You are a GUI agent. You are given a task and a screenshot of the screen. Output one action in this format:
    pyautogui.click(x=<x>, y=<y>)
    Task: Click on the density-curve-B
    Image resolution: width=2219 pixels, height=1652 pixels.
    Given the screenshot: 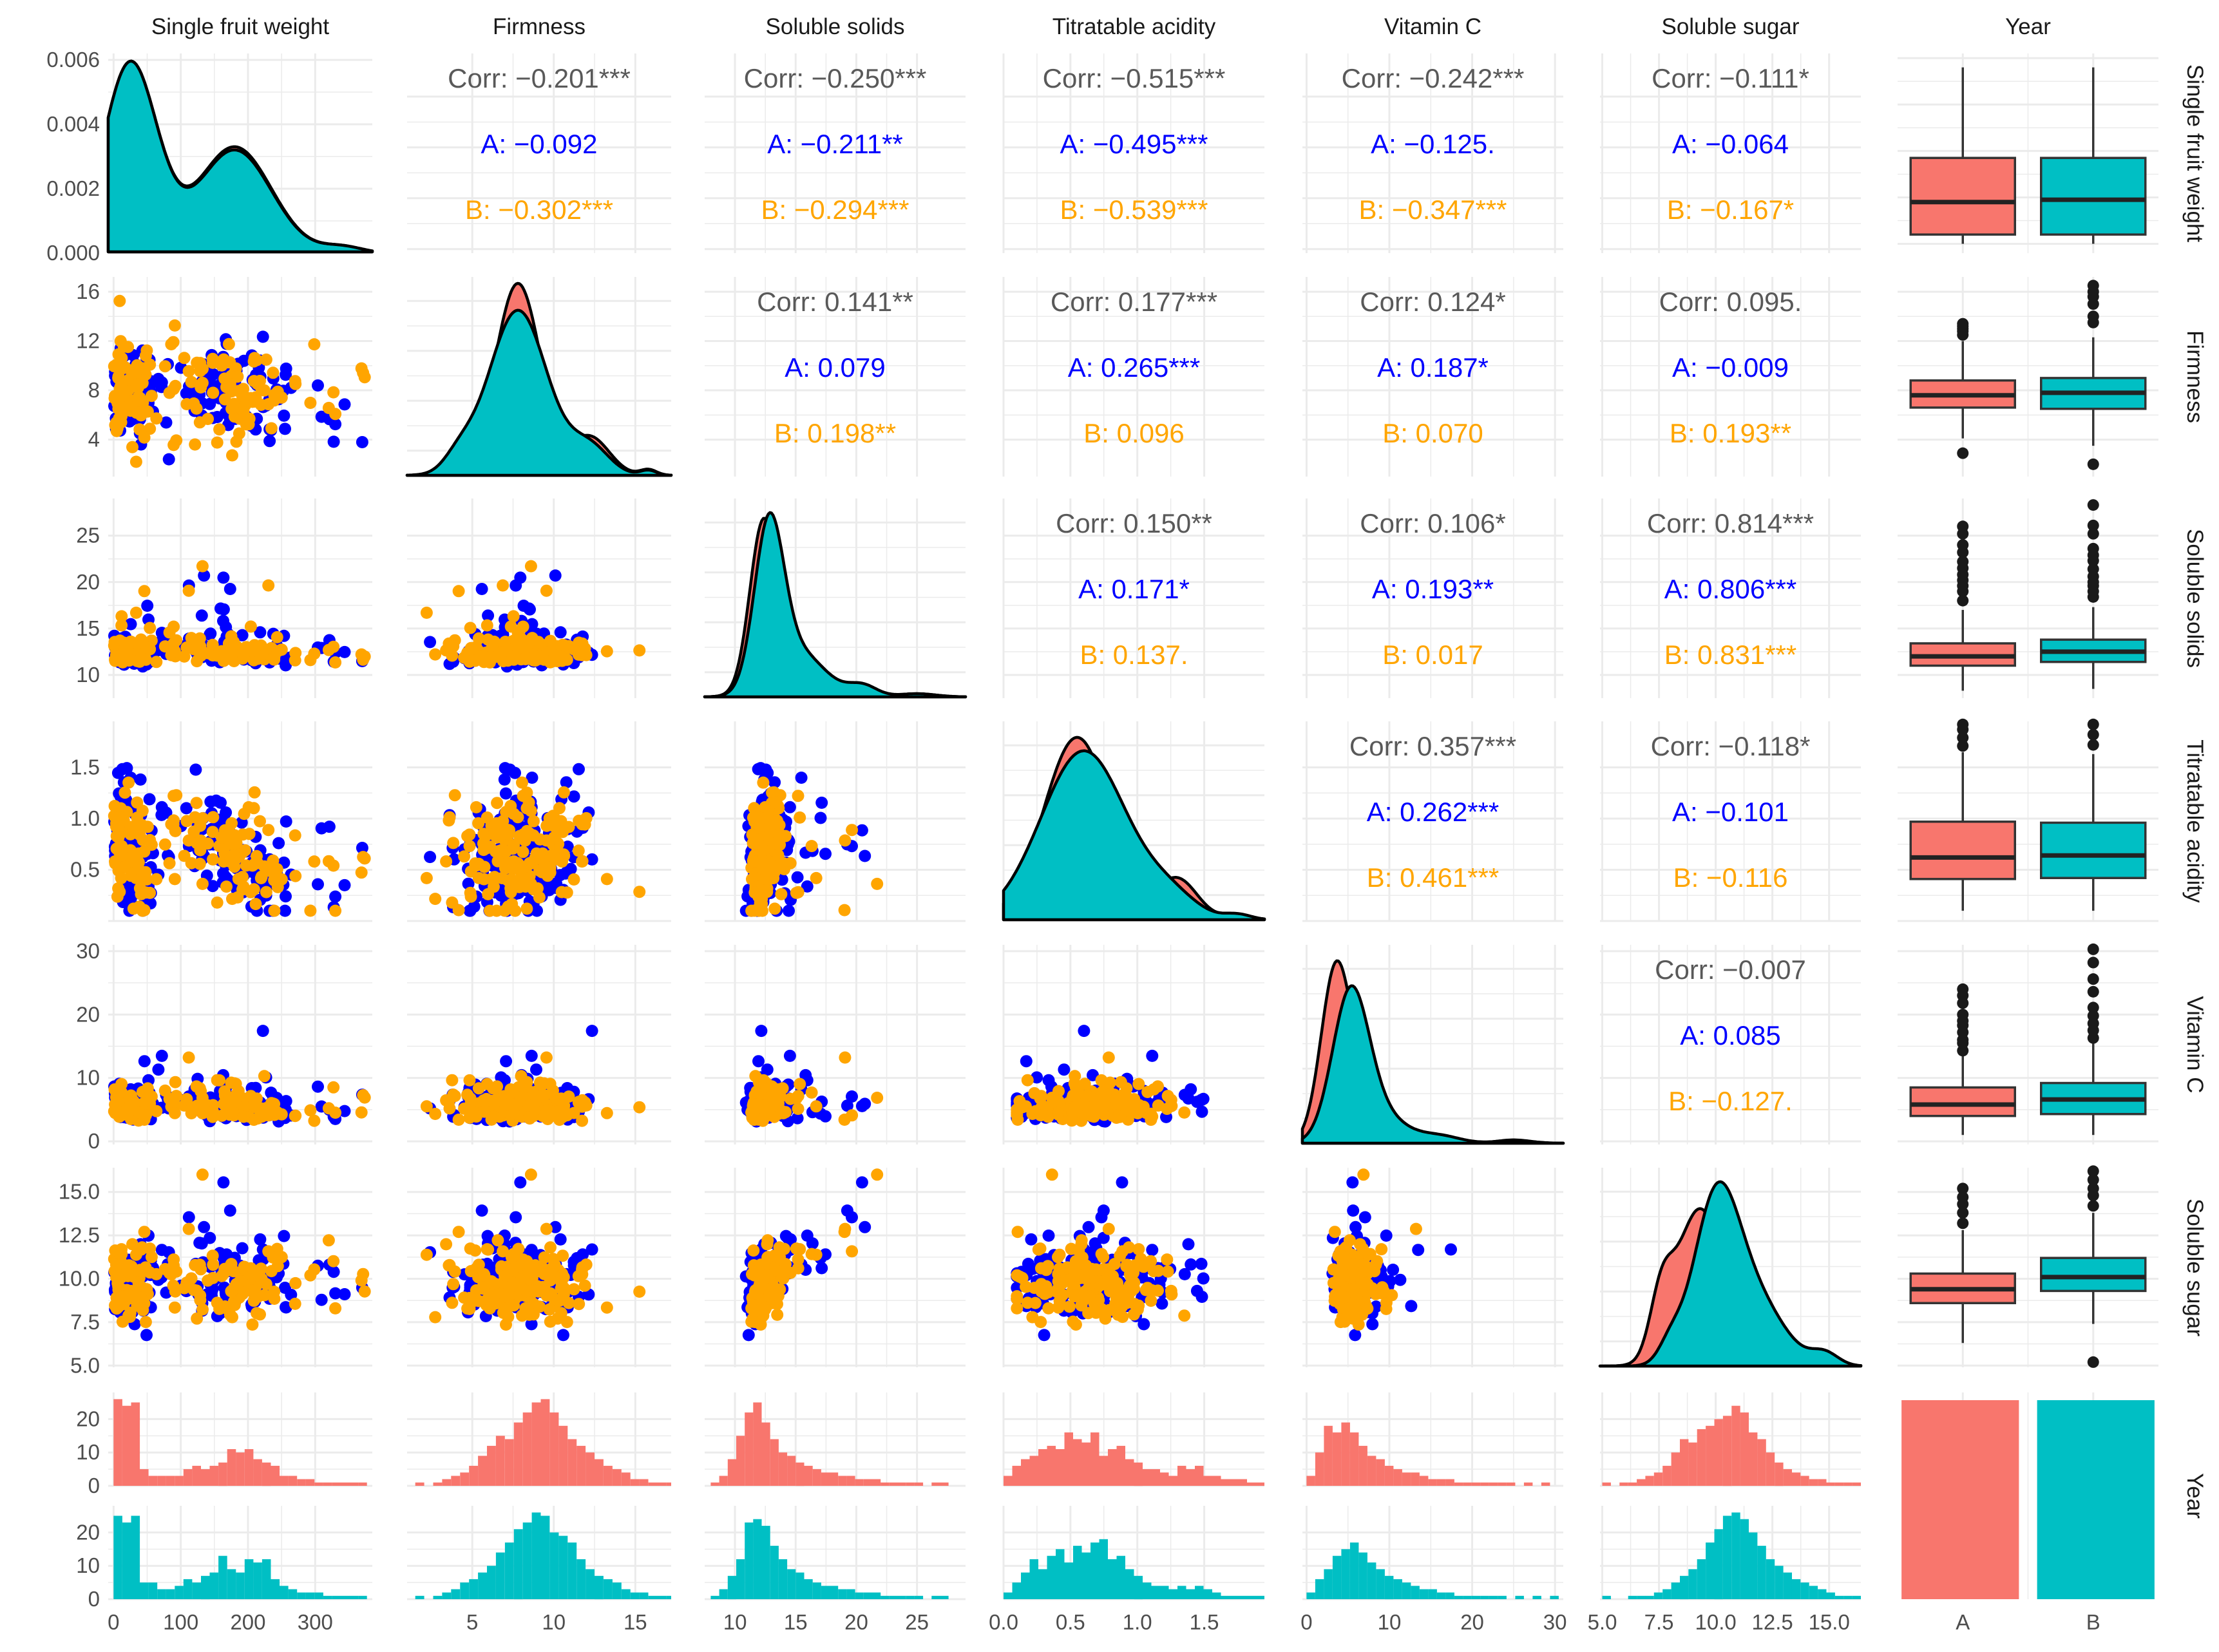 What is the action you would take?
    pyautogui.click(x=1134, y=836)
    